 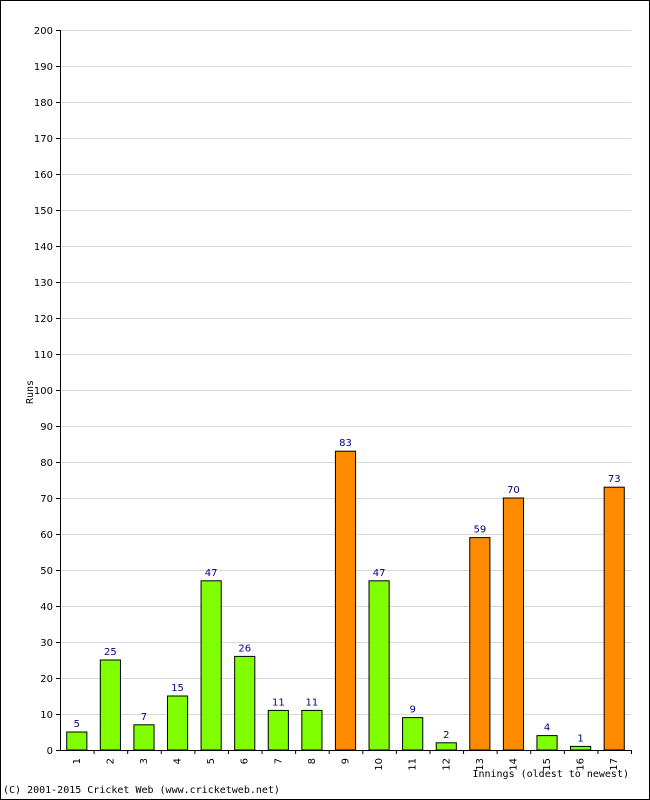 What do you see at coordinates (480, 764) in the screenshot?
I see `x-tick-label: 13` at bounding box center [480, 764].